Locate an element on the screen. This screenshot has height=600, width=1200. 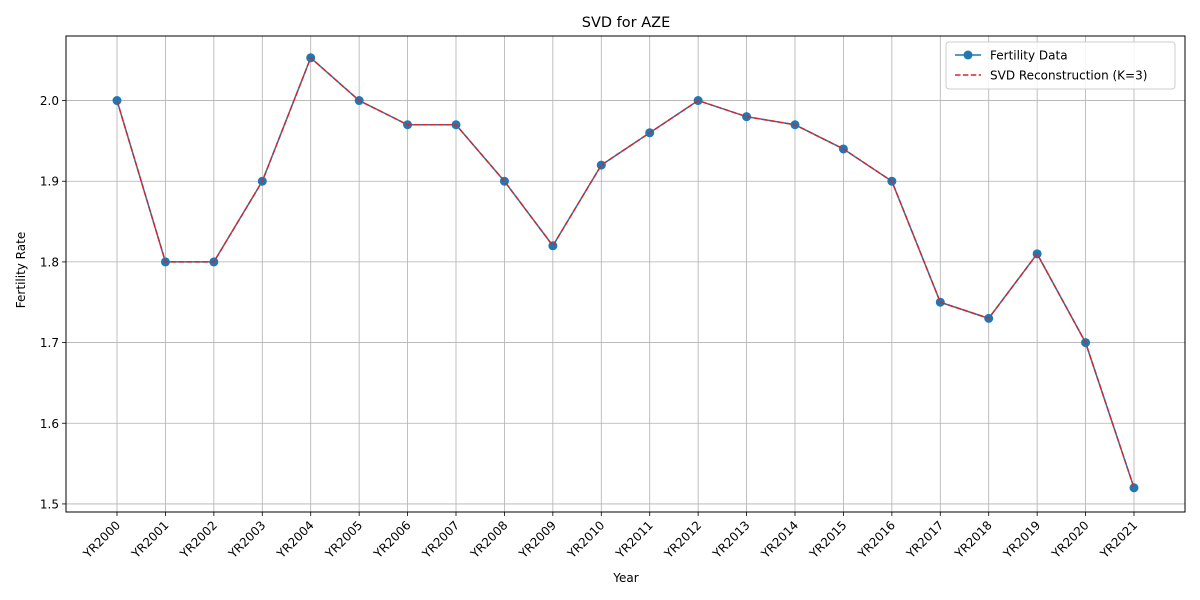
y-tick-label: 1.6 is located at coordinates (49, 424).